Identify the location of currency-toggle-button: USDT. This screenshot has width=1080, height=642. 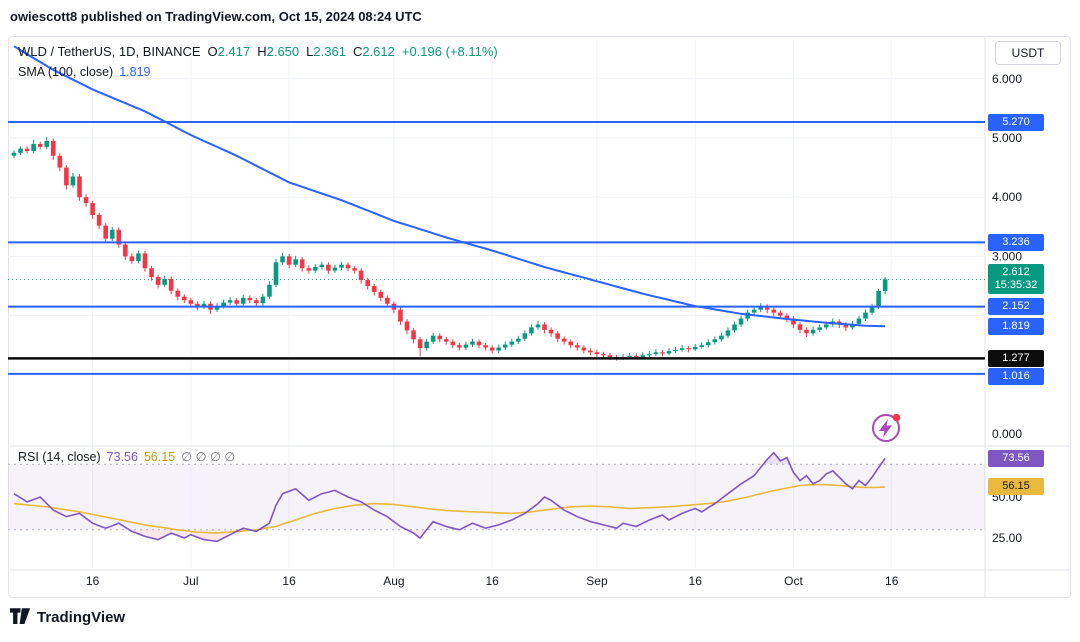
(1028, 53).